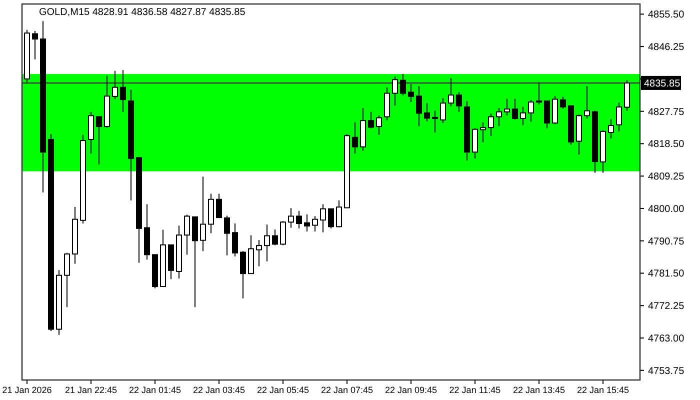 The width and height of the screenshot is (700, 400). I want to click on ref-line-label: 4835.85, so click(662, 84).